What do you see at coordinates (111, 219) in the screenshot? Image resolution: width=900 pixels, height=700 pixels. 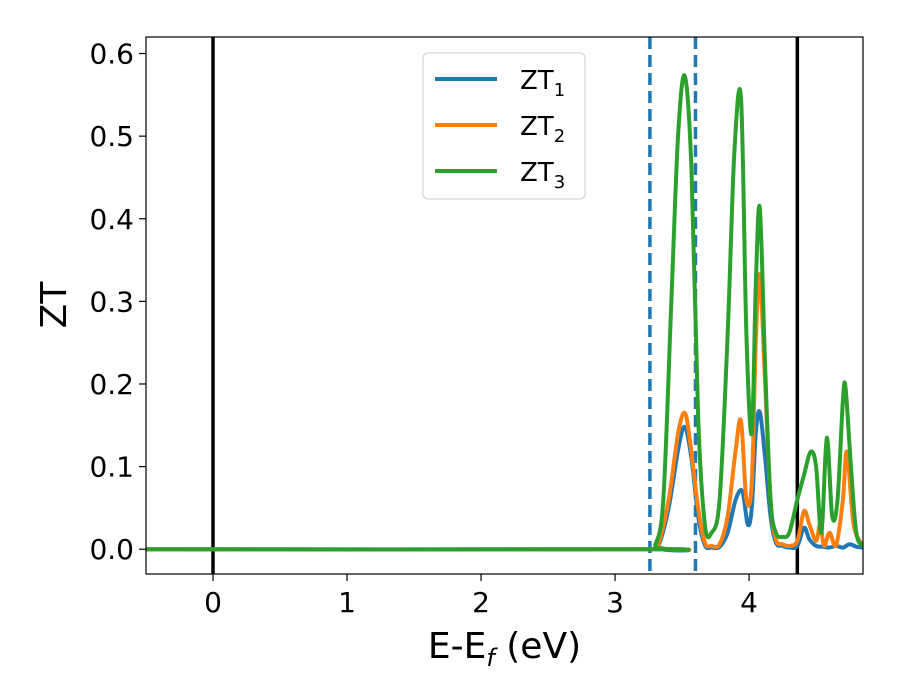 I see `y-tick-label: 0.4` at bounding box center [111, 219].